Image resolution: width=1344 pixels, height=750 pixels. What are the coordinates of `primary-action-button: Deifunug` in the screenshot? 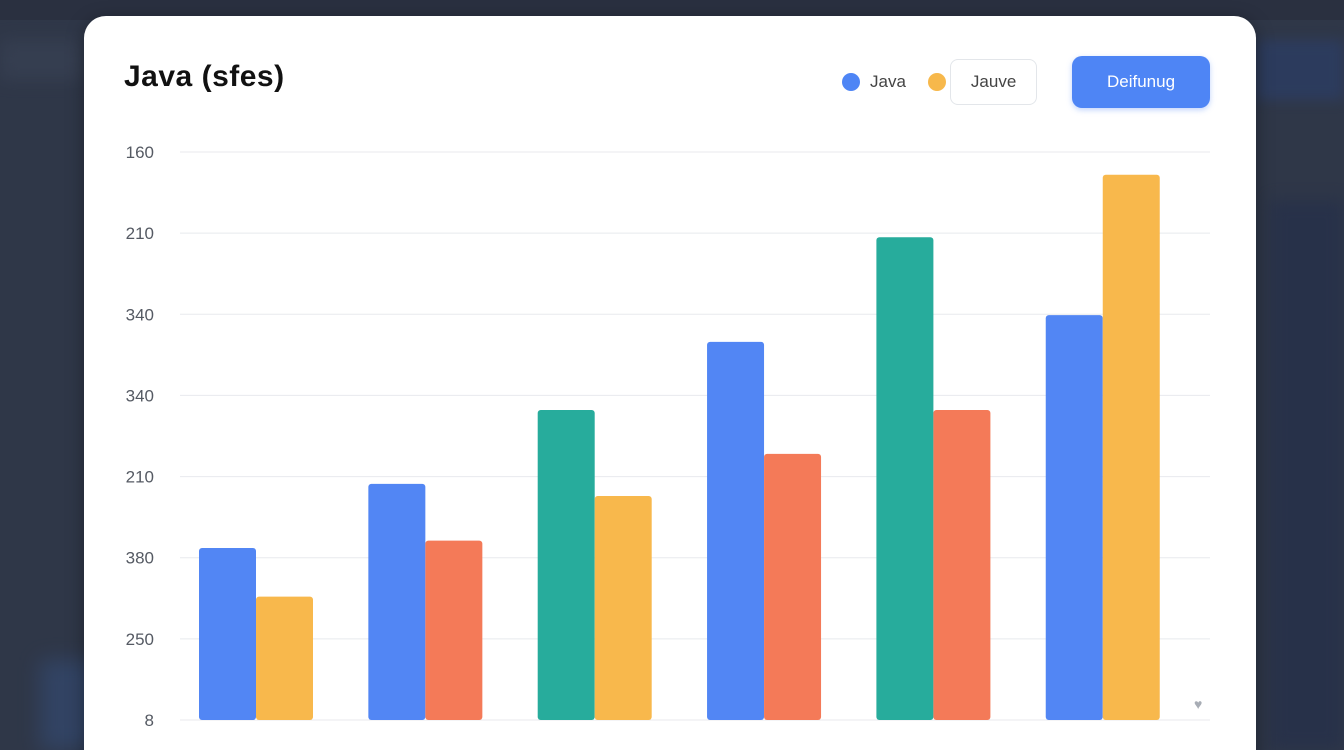 It's located at (1141, 82).